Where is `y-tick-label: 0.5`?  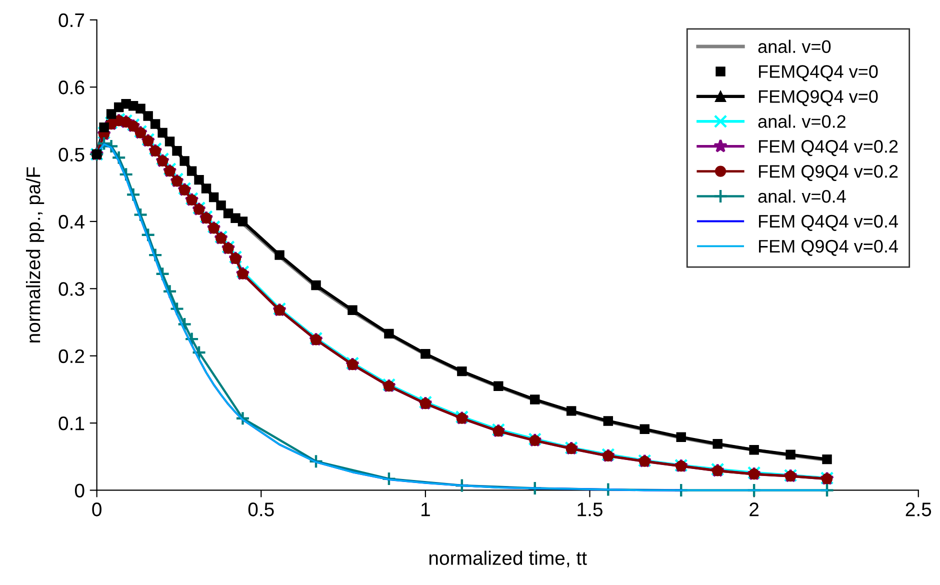 y-tick-label: 0.5 is located at coordinates (71, 155).